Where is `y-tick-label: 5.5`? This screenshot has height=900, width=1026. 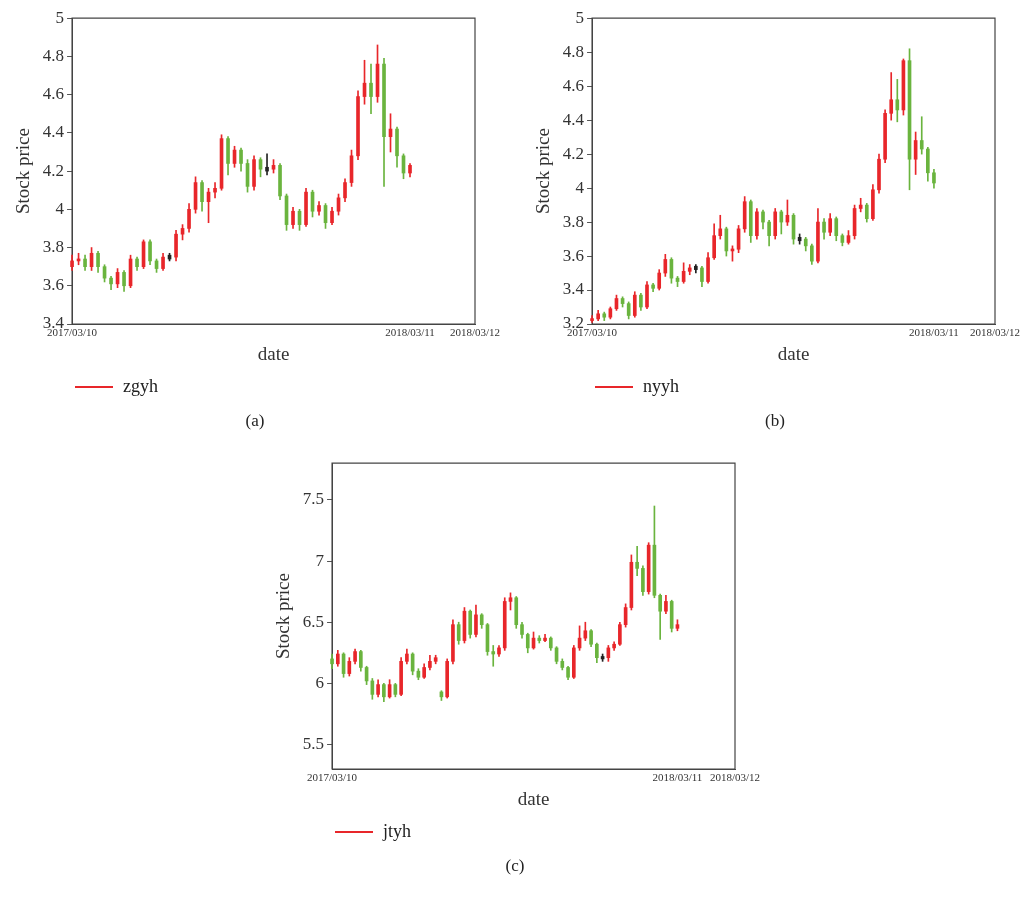 y-tick-label: 5.5 is located at coordinates (313, 743).